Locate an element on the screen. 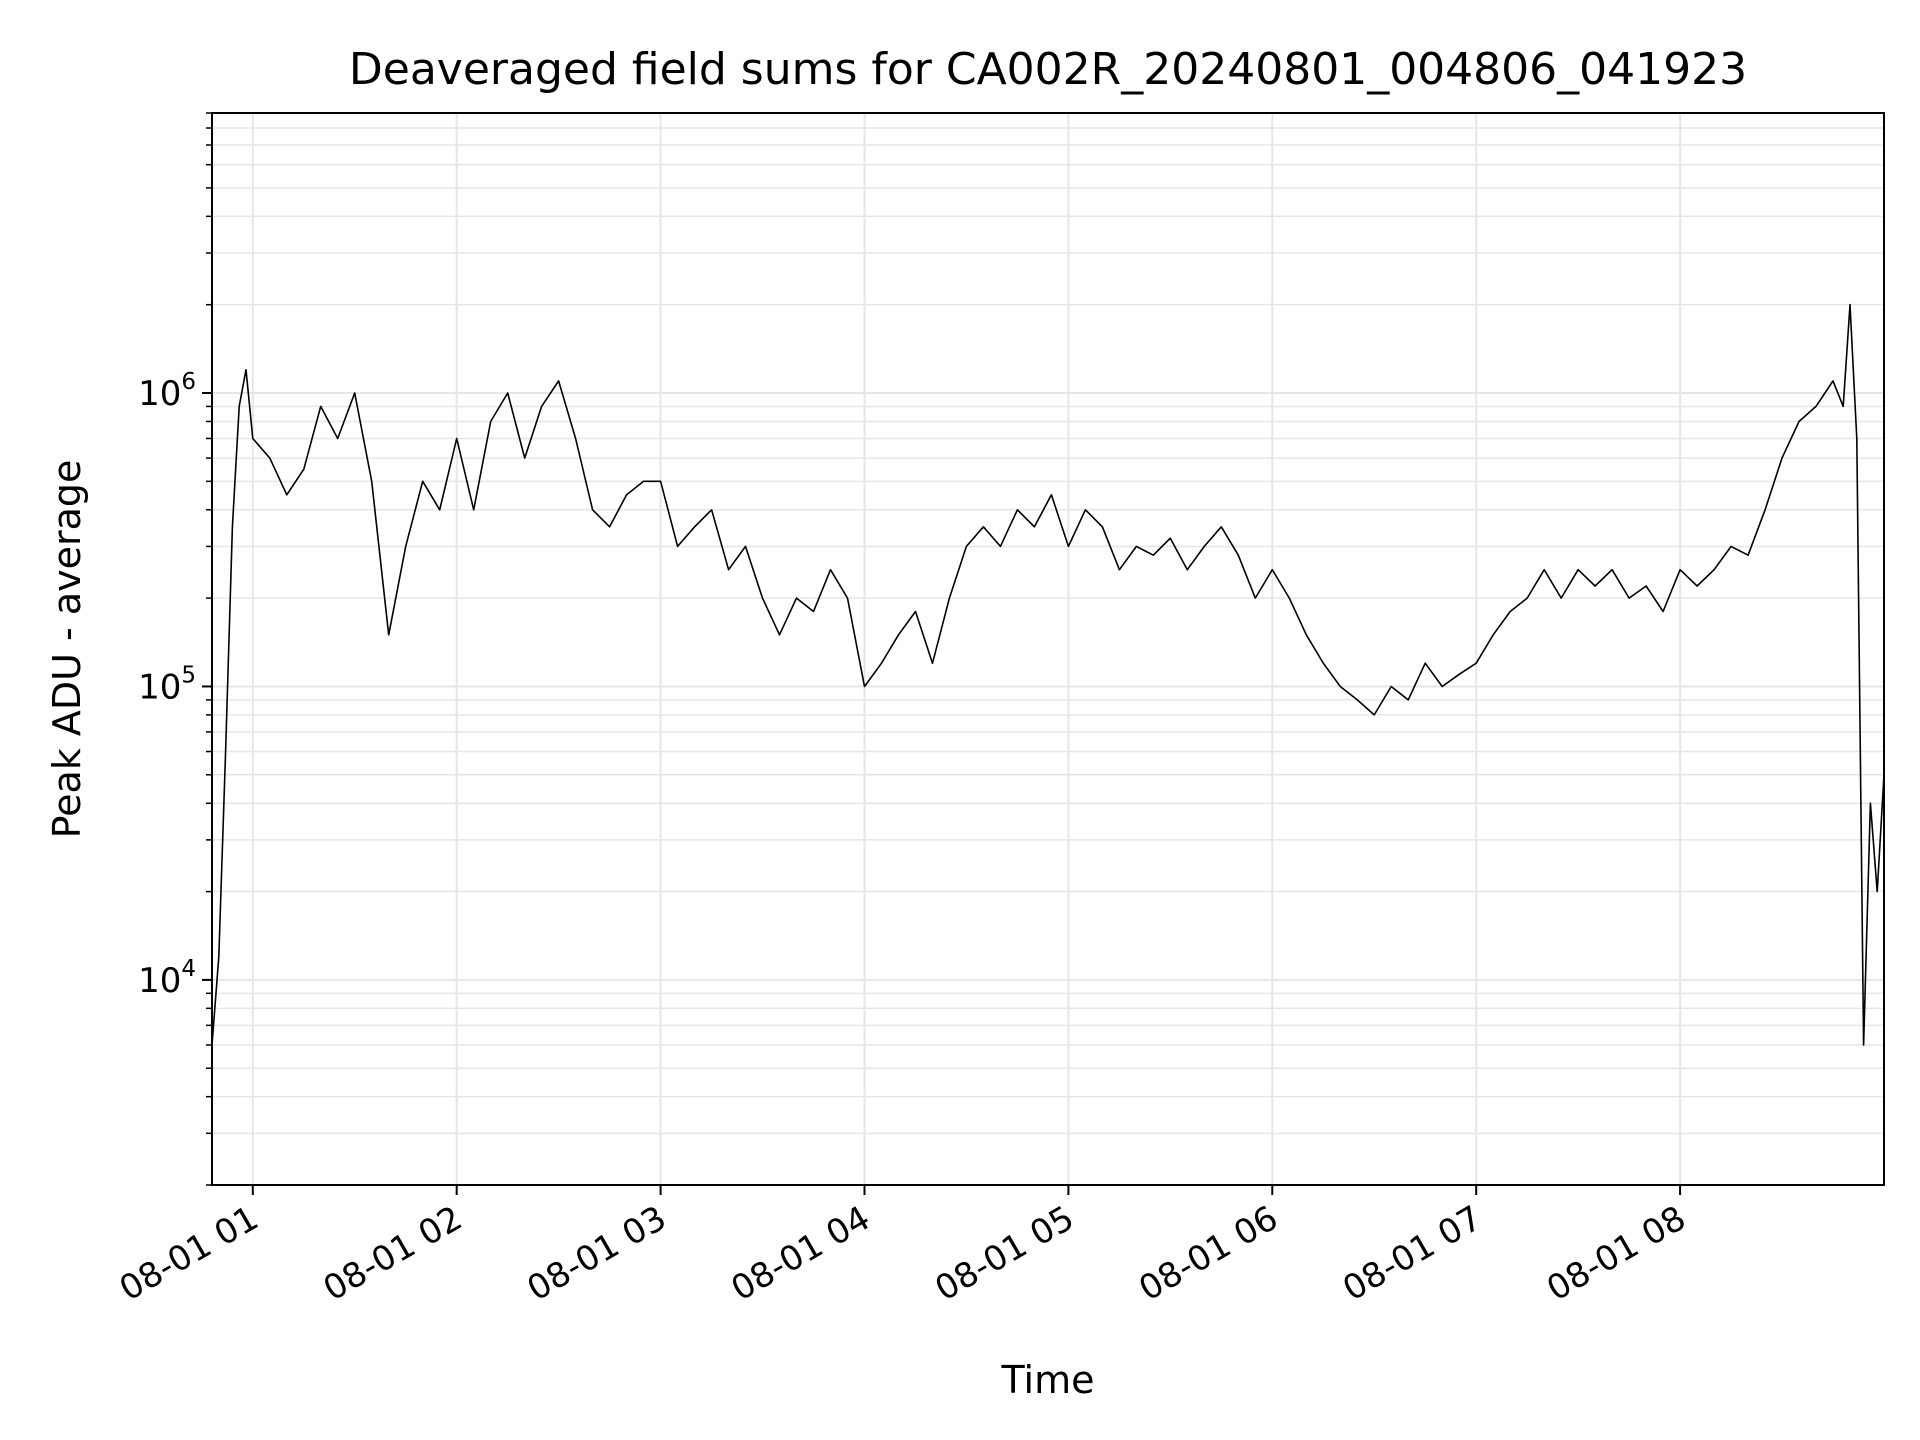 The height and width of the screenshot is (1440, 1920). x-tick-label: 08-01 07 is located at coordinates (1412, 1253).